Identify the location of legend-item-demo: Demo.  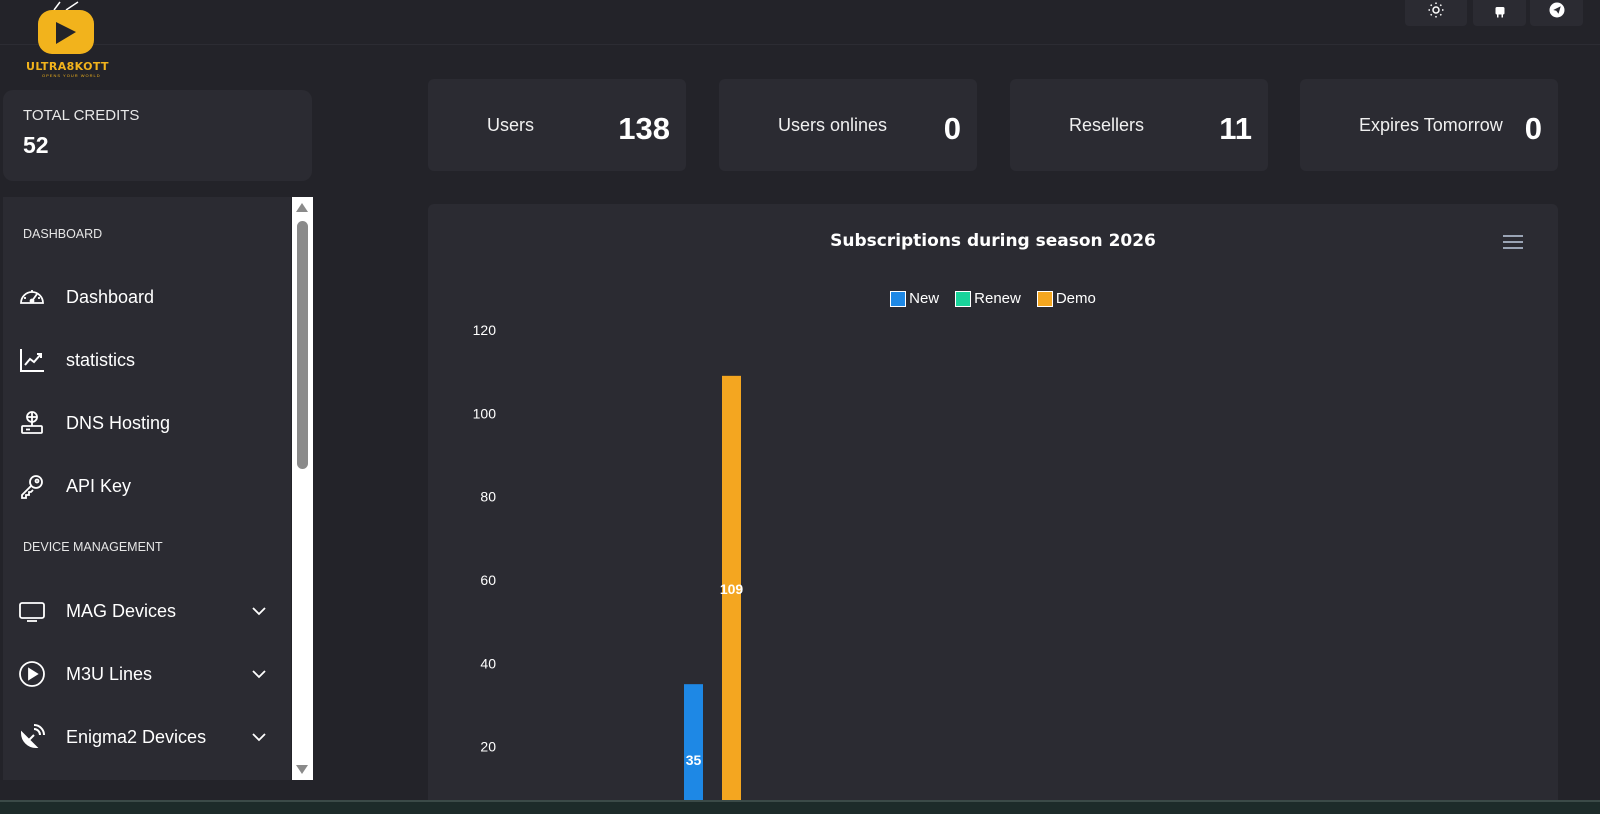
(1066, 298).